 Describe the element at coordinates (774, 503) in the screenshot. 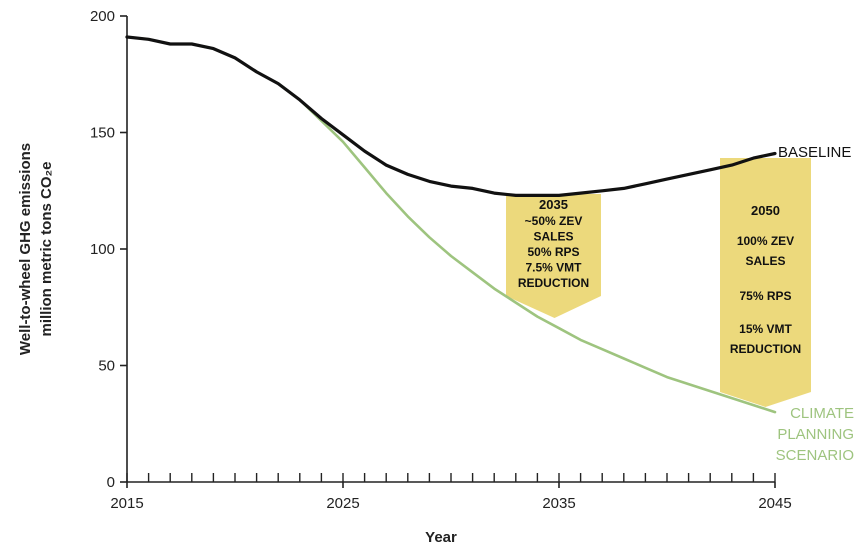

I see `x-tick-label: 2045` at that location.